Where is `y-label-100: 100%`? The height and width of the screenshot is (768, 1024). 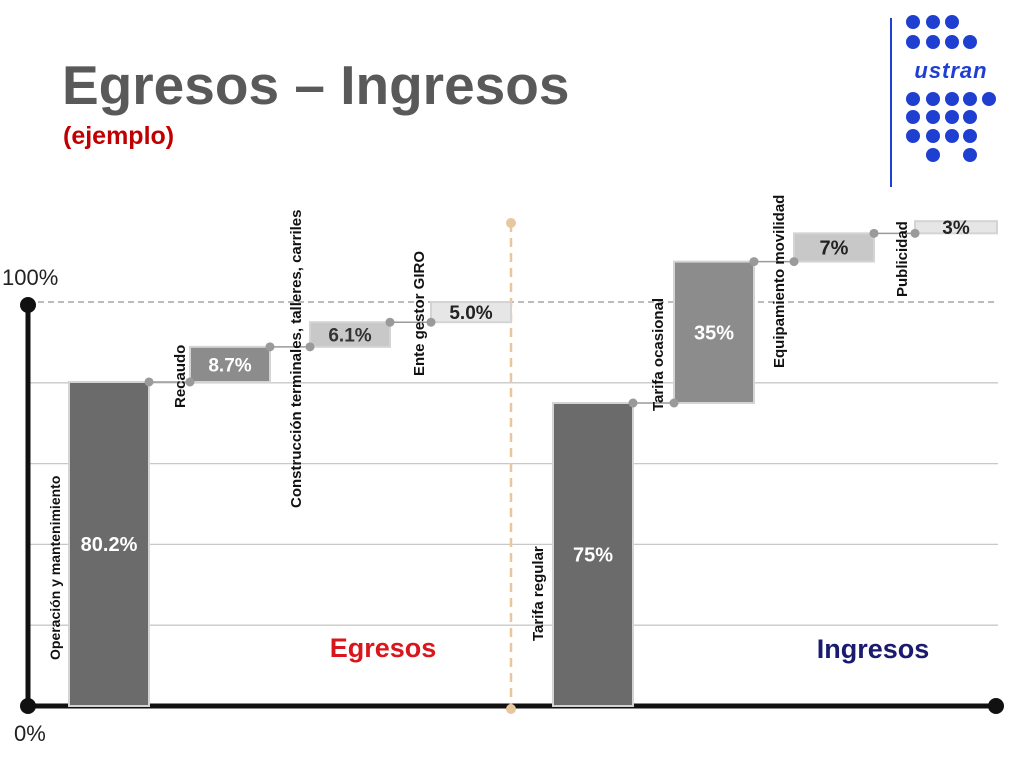 y-label-100: 100% is located at coordinates (30, 277).